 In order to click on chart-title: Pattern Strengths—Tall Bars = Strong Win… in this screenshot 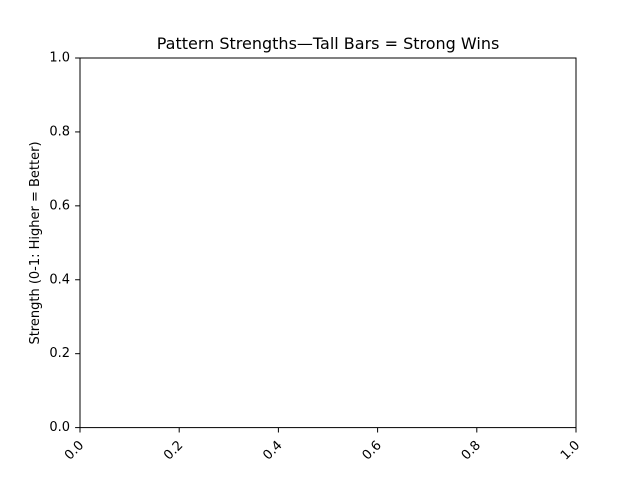, I will do `click(328, 43)`.